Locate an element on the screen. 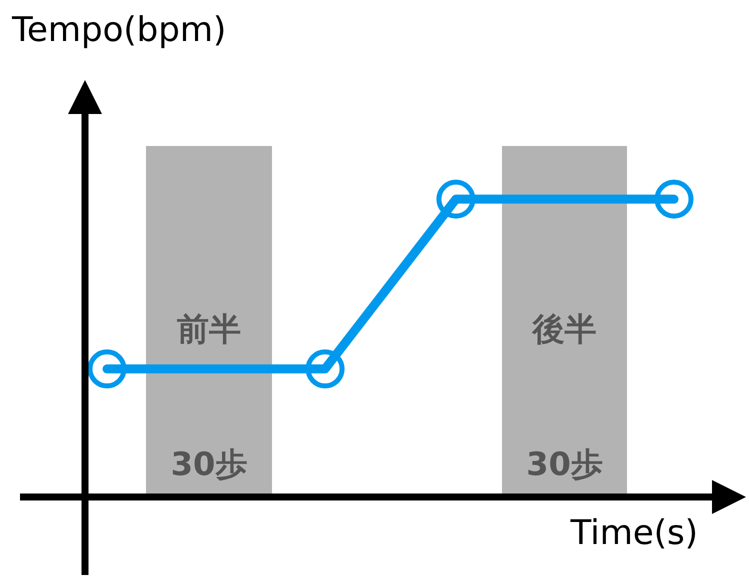 Image resolution: width=749 pixels, height=578 pixels. y-axis-title: Tempo(bpm) is located at coordinates (118, 30).